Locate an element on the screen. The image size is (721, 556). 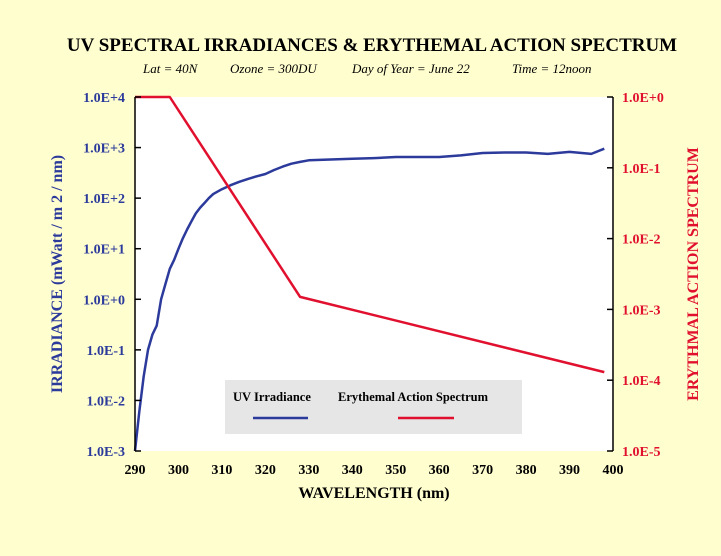
x-tick-label: 380 is located at coordinates (526, 470).